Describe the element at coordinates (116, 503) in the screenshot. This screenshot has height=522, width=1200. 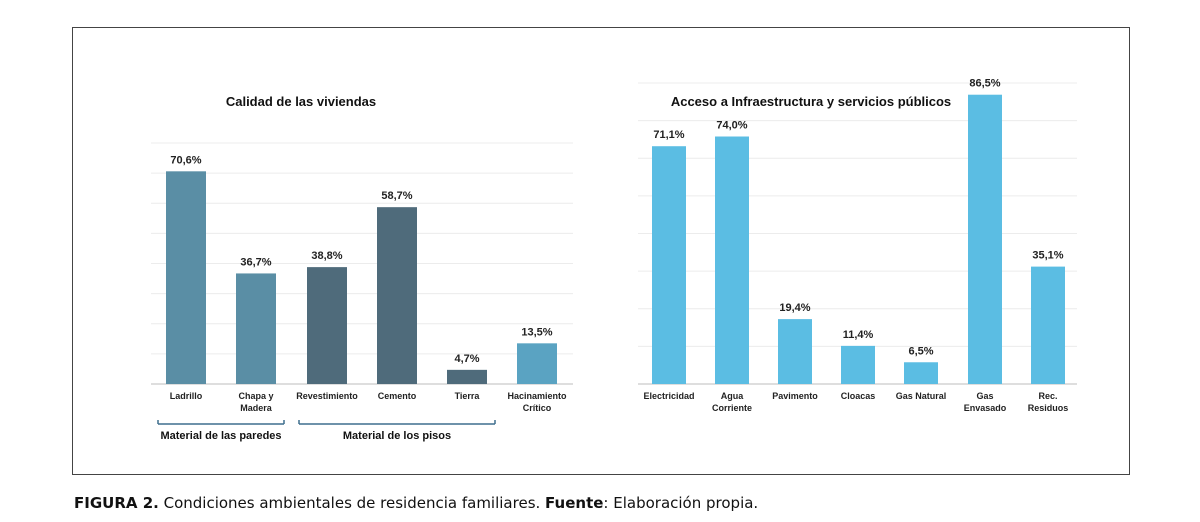
I see `caption-label: FIGURA 2.` at that location.